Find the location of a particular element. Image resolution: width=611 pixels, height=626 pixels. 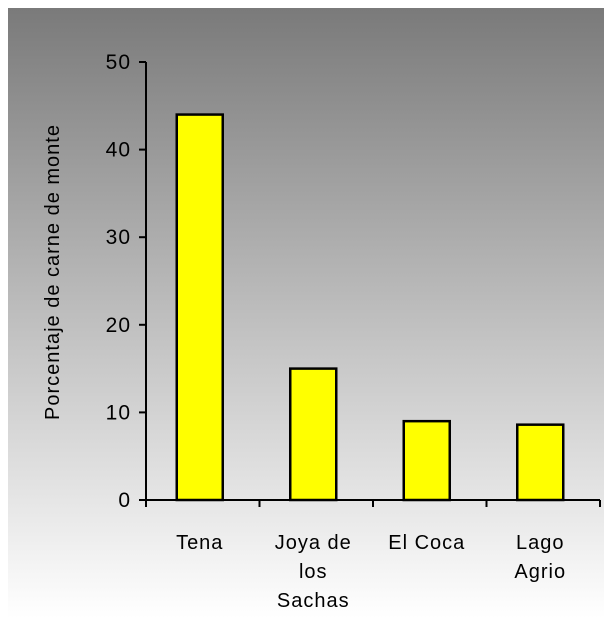

y-tick-label: 40 is located at coordinates (118, 150).